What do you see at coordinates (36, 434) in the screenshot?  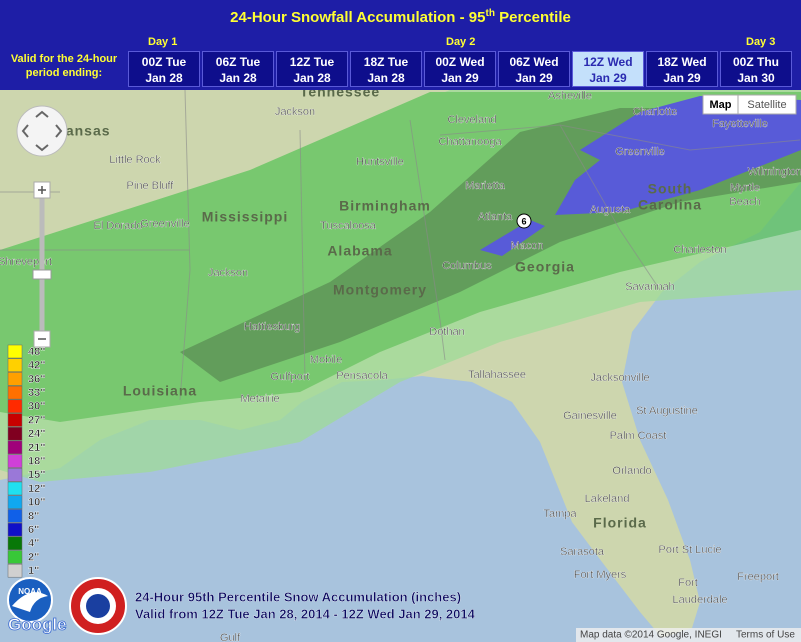 I see `legend-label: 24"` at bounding box center [36, 434].